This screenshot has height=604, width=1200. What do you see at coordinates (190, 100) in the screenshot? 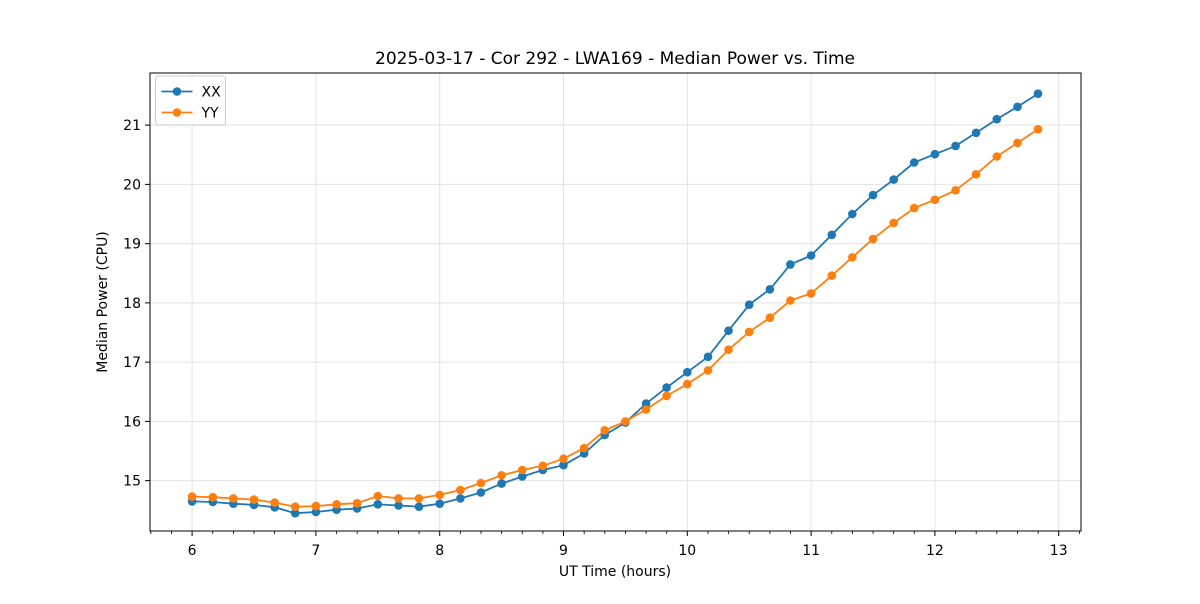
I see `legend: XX YY` at bounding box center [190, 100].